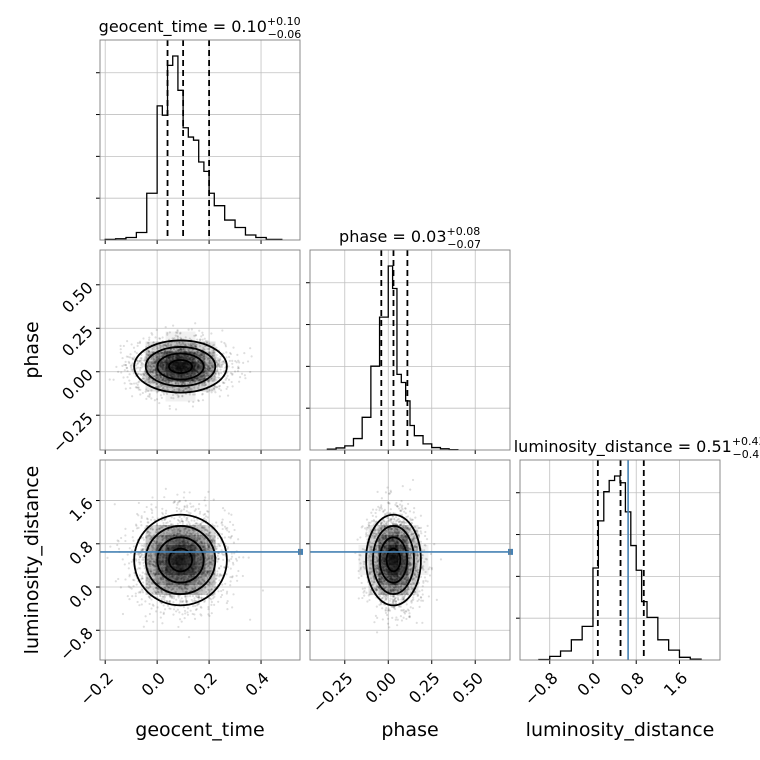 The width and height of the screenshot is (760, 760). Describe the element at coordinates (200, 386) in the screenshot. I see `density-cell` at that location.